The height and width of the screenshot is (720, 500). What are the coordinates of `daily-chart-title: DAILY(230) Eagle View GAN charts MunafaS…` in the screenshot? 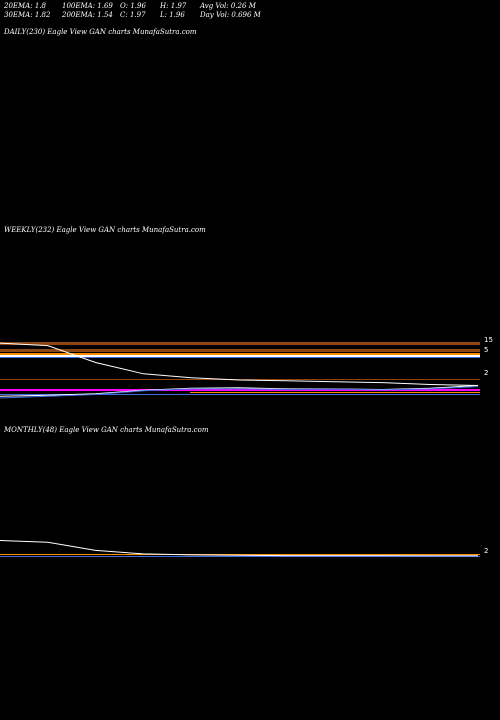 It's located at (100, 32).